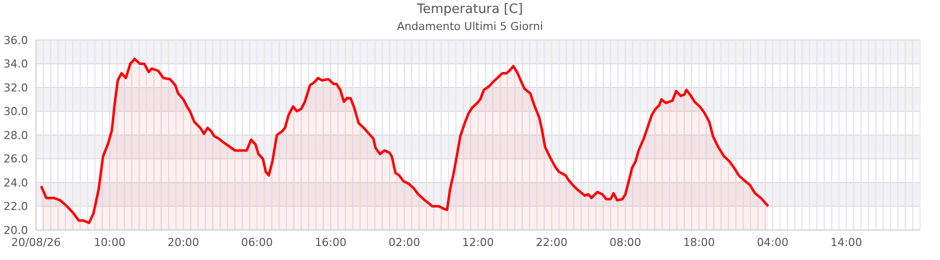  What do you see at coordinates (470, 9) in the screenshot?
I see `chart-title: Temperatura [C]` at bounding box center [470, 9].